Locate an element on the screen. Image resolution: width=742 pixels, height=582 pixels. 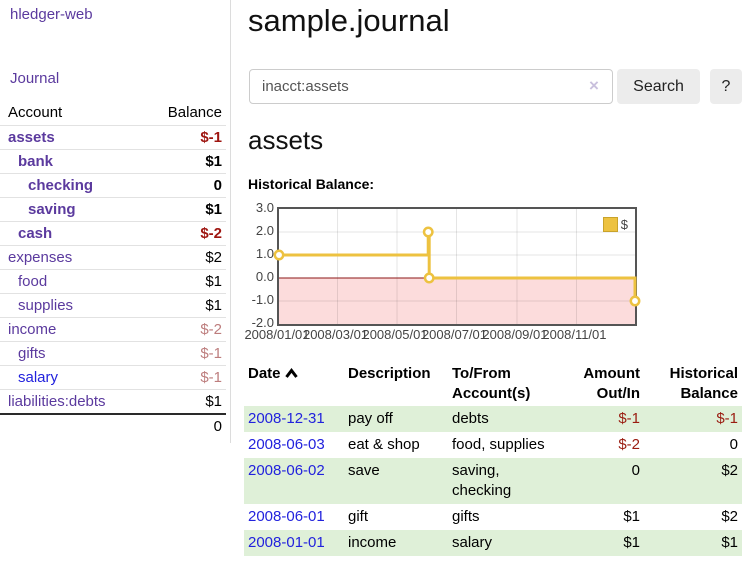
balance-column-header: Balance is located at coordinates (194, 112).